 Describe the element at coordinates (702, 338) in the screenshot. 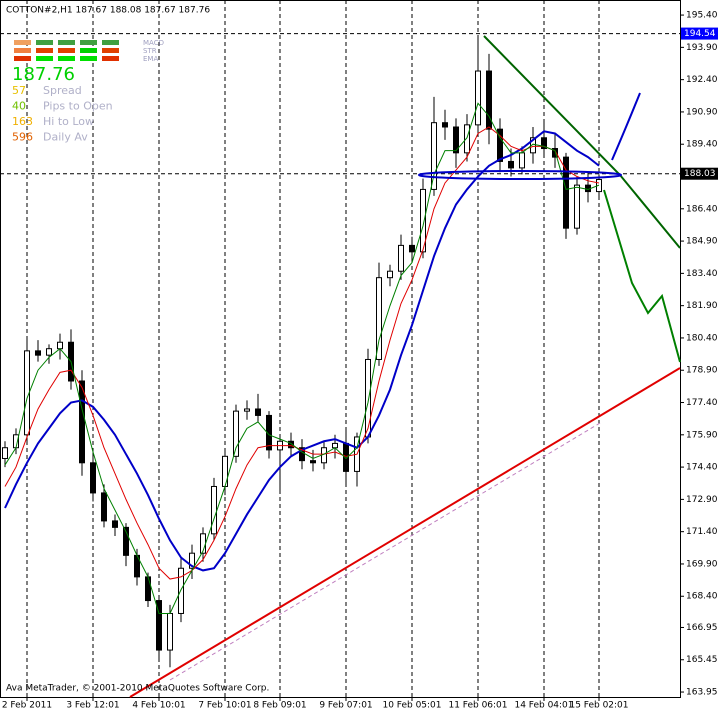

I see `y-tick-label: 180.40` at that location.